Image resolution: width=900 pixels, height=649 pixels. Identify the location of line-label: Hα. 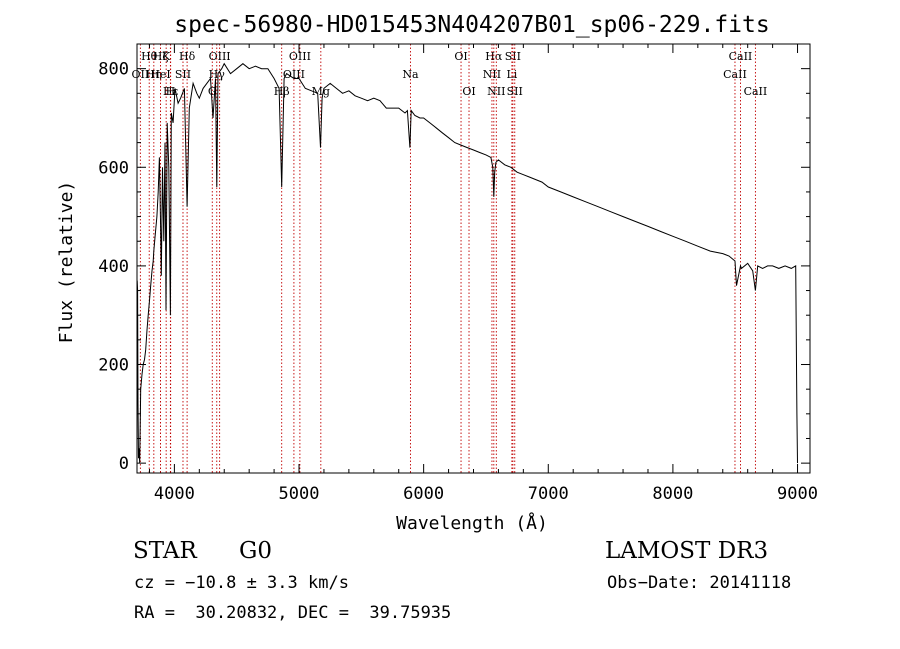
(494, 56).